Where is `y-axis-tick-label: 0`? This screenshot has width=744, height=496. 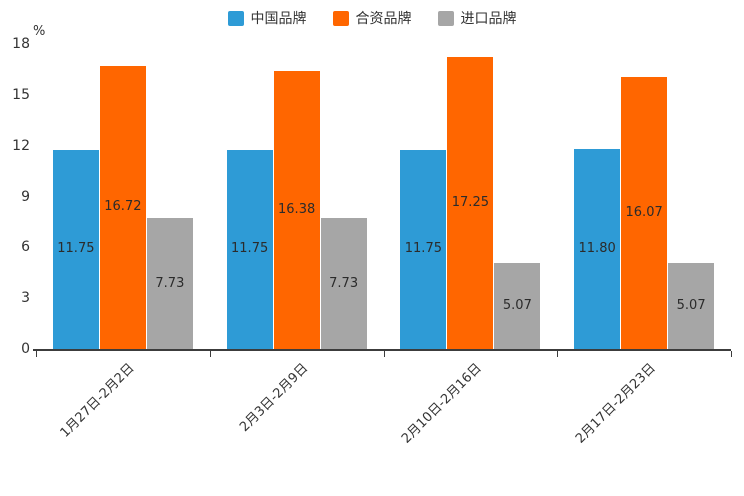
y-axis-tick-label: 0 is located at coordinates (25, 349).